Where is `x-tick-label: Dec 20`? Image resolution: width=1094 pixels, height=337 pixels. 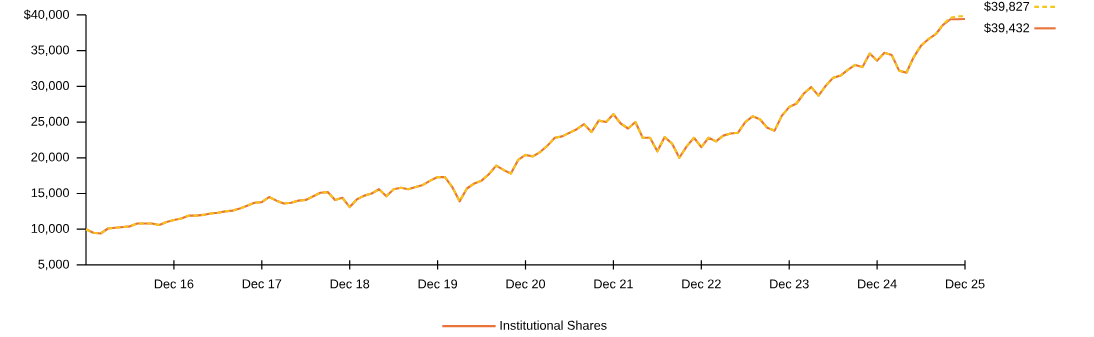 x-tick-label: Dec 20 is located at coordinates (526, 284).